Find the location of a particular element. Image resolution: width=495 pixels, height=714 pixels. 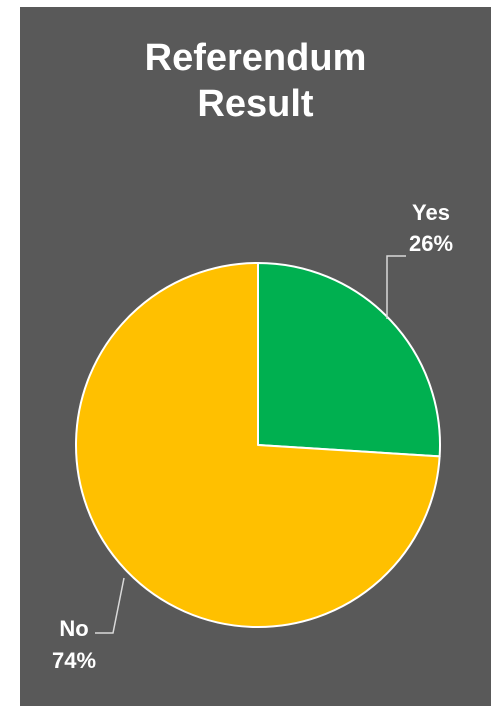

chart-title-line-1: Referendum is located at coordinates (255, 58).